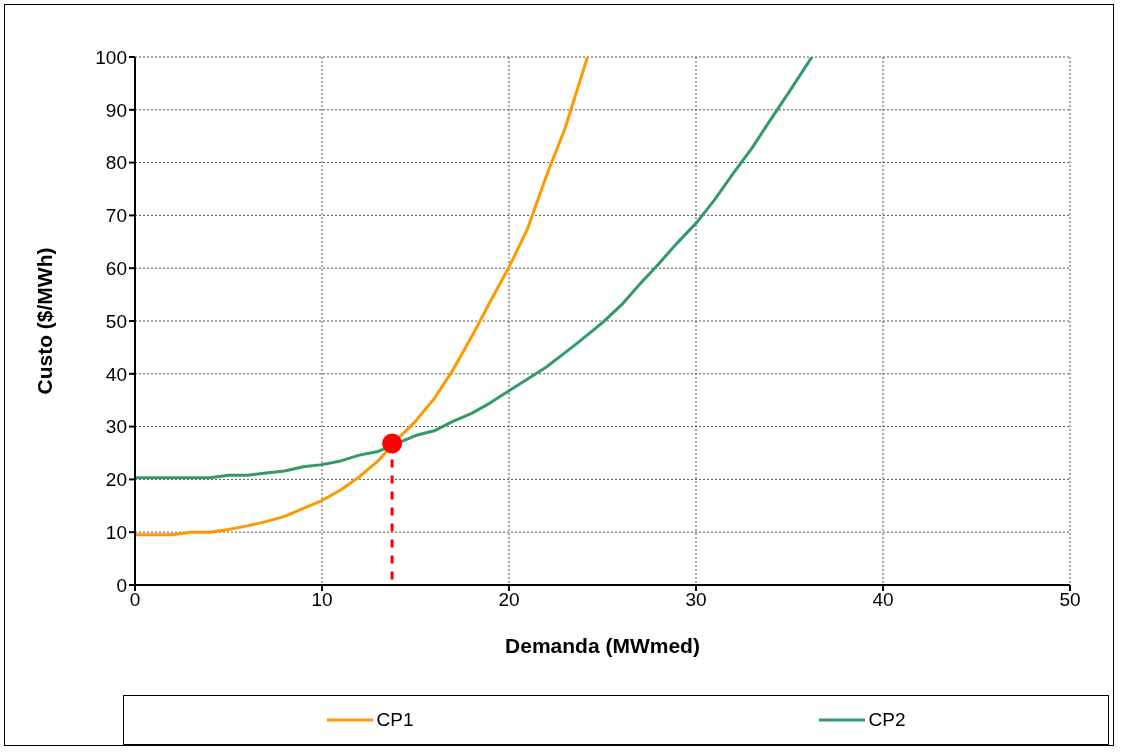  What do you see at coordinates (116, 163) in the screenshot?
I see `y-tick-label: 80` at bounding box center [116, 163].